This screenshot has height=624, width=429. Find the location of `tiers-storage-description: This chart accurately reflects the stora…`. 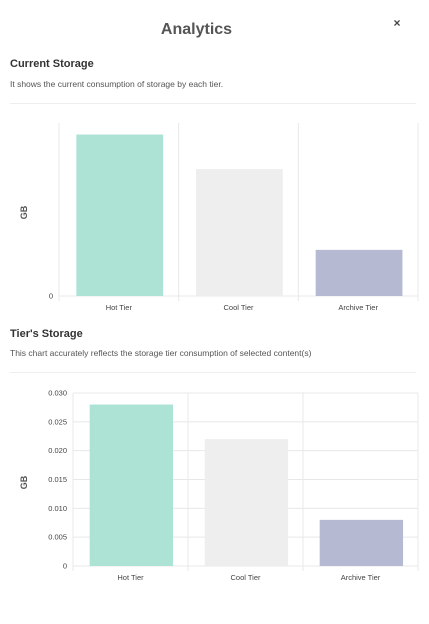

tiers-storage-description: This chart accurately reflects the stora… is located at coordinates (161, 353).